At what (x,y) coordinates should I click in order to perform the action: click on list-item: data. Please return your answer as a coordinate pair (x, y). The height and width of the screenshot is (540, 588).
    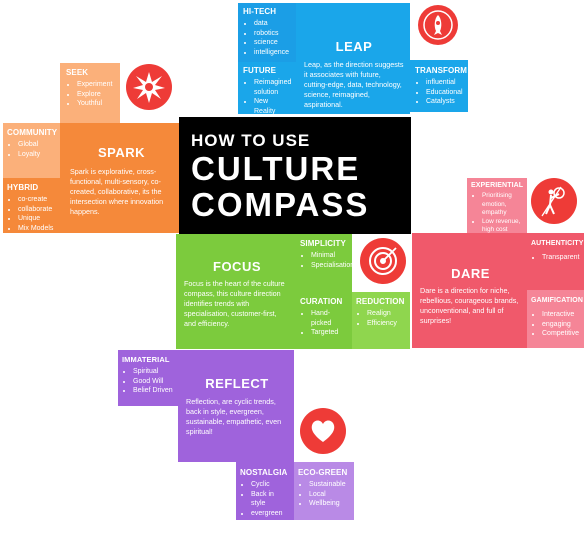
    Looking at the image, I should click on (272, 24).